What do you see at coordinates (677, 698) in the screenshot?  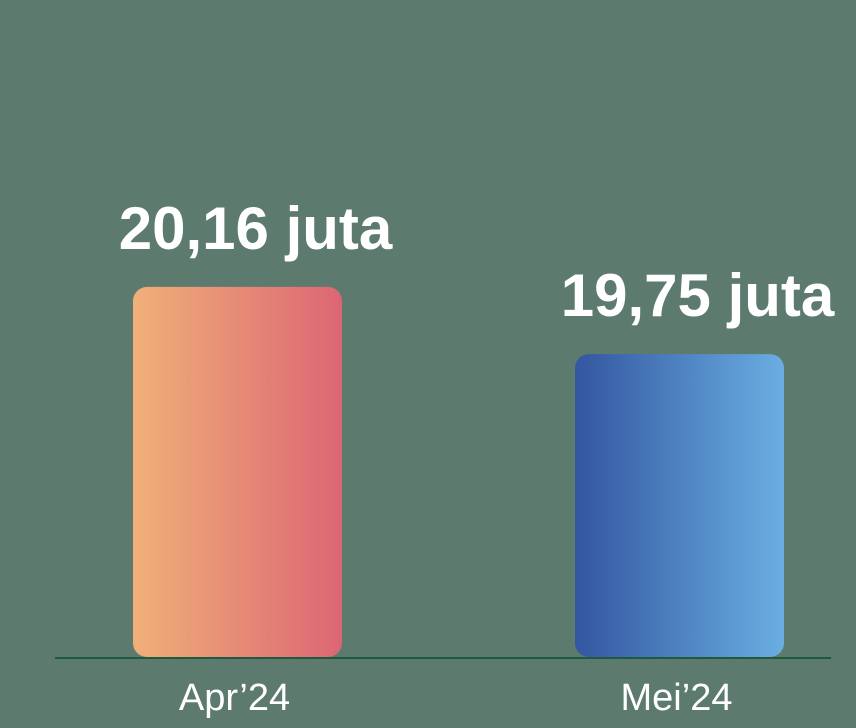 I see `x-tick-label: Mei’24` at bounding box center [677, 698].